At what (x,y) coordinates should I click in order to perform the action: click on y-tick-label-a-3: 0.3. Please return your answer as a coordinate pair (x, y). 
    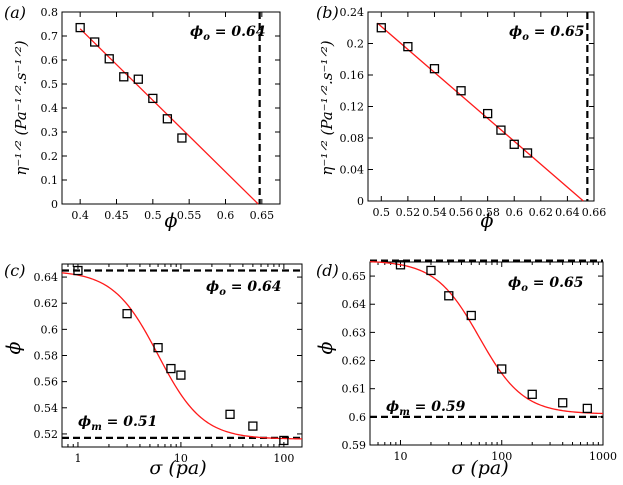
    Looking at the image, I should click on (50, 132).